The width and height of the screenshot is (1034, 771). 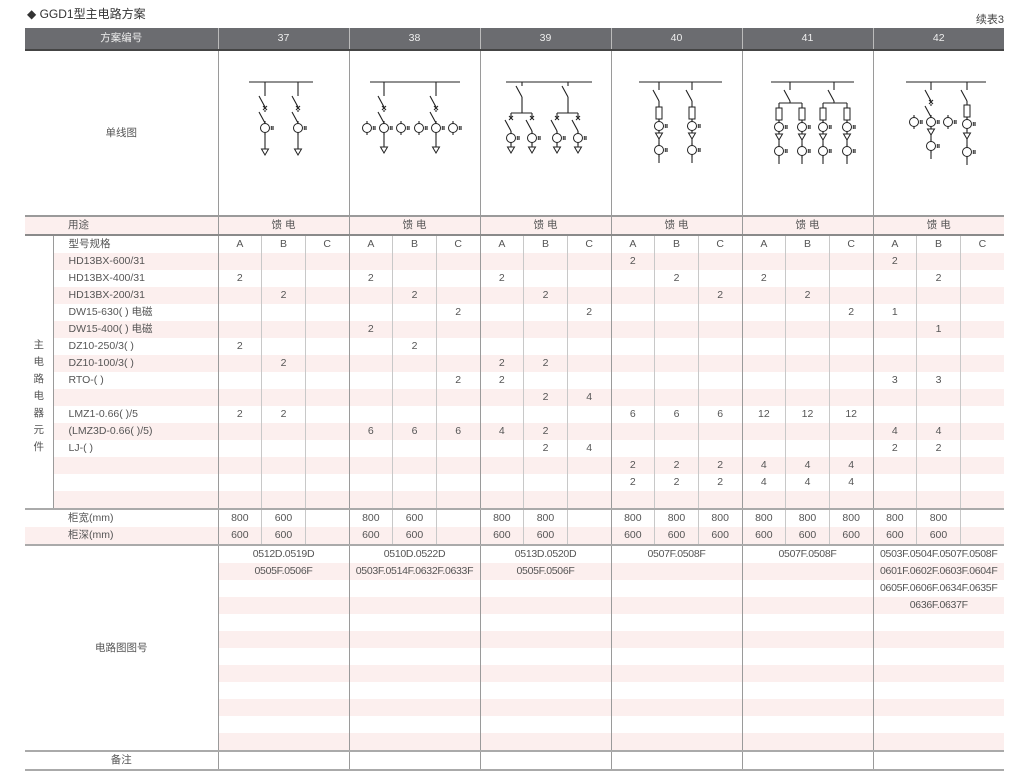 I want to click on component-name: RTO-( ), so click(x=135, y=380).